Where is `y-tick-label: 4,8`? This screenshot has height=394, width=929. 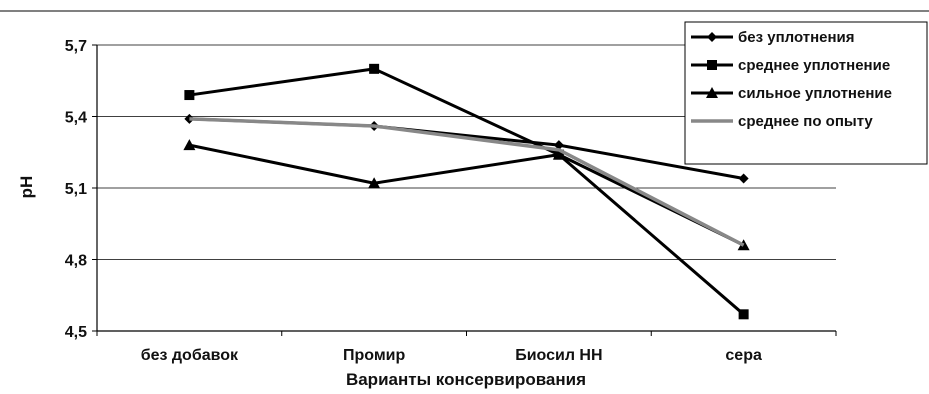 y-tick-label: 4,8 is located at coordinates (76, 261).